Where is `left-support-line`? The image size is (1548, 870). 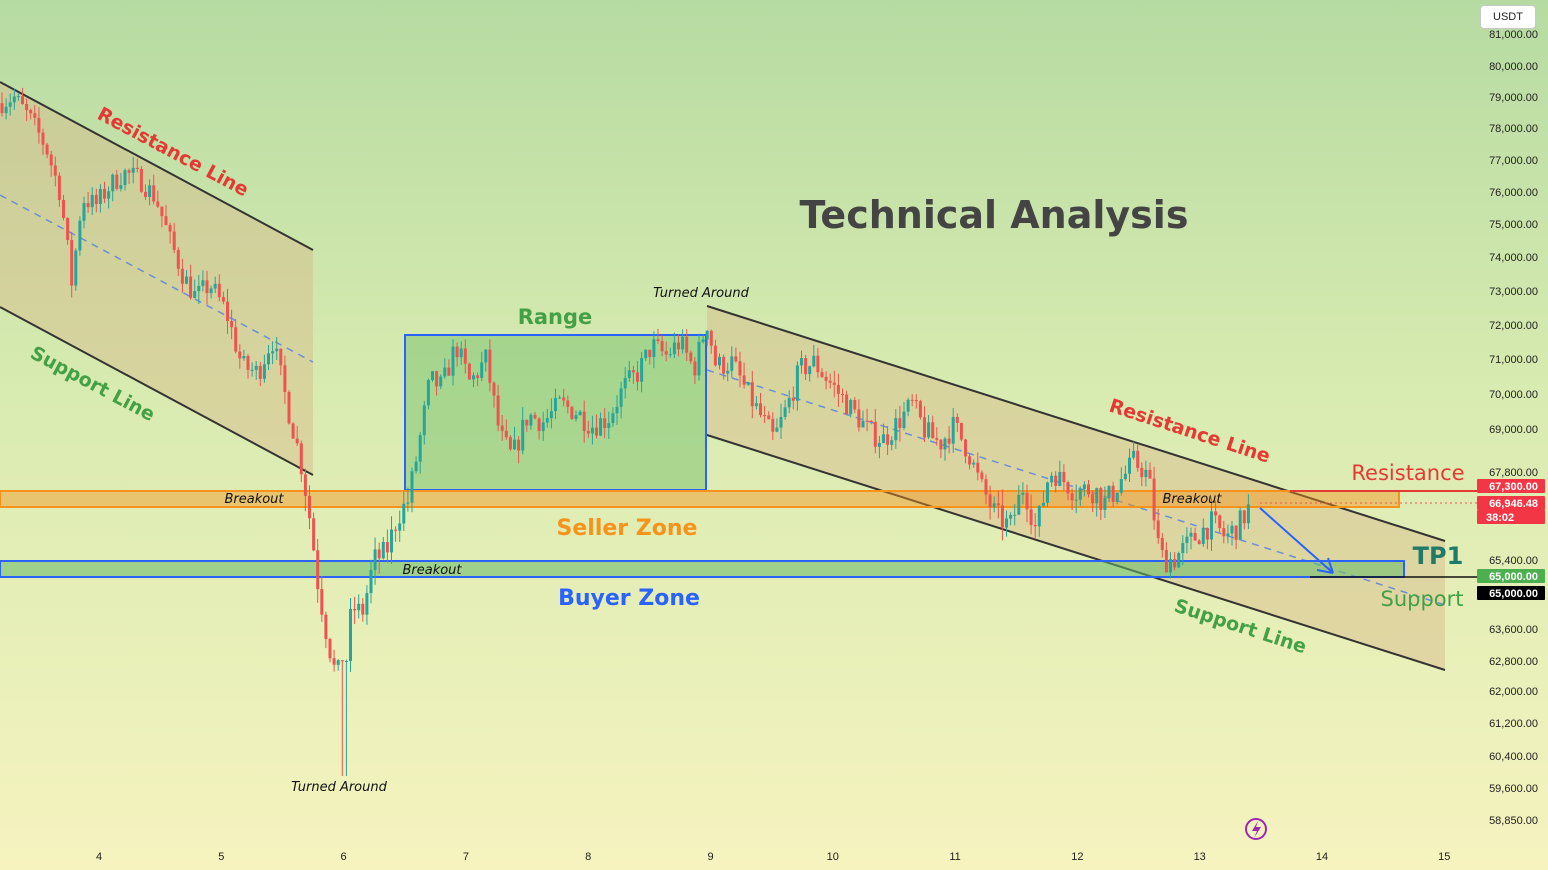
left-support-line is located at coordinates (157, 391).